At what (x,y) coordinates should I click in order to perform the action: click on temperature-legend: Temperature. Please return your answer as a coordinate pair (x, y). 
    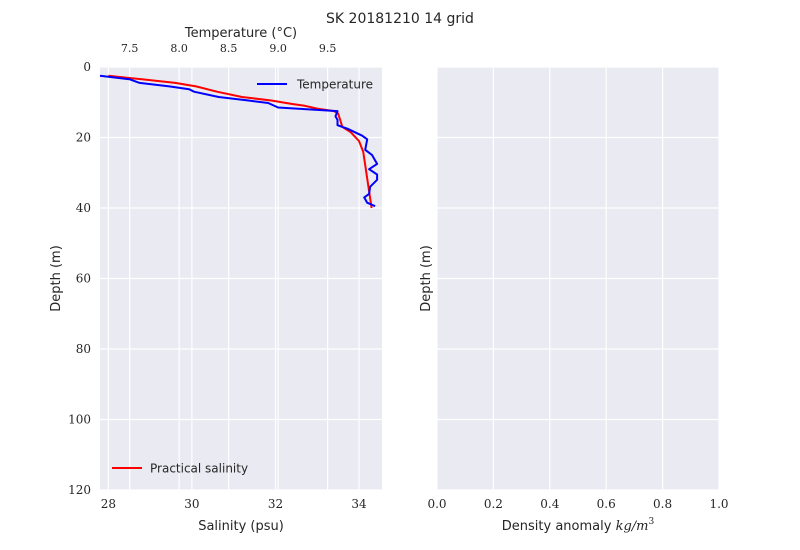
    Looking at the image, I should click on (315, 85).